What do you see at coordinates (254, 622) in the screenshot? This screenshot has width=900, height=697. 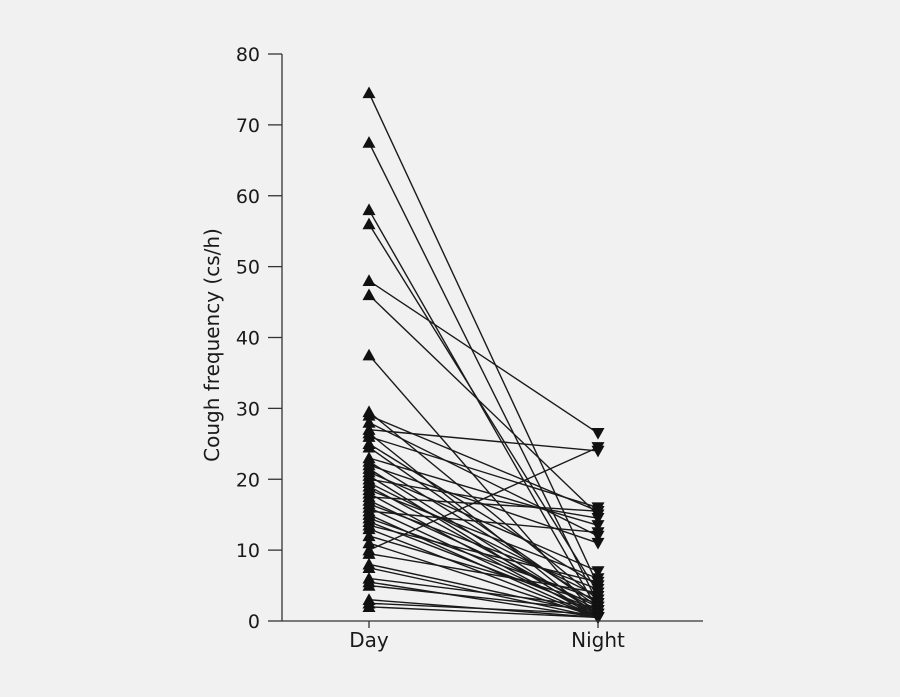 I see `y-tick-label: 0` at bounding box center [254, 622].